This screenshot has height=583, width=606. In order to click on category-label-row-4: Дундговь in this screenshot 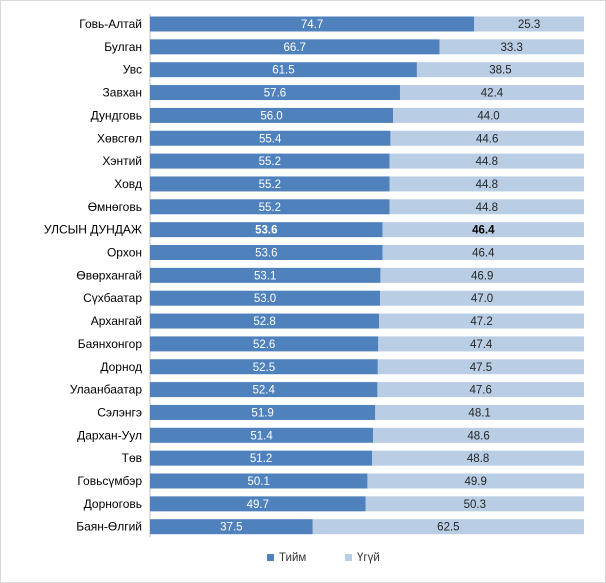, I will do `click(116, 115)`.